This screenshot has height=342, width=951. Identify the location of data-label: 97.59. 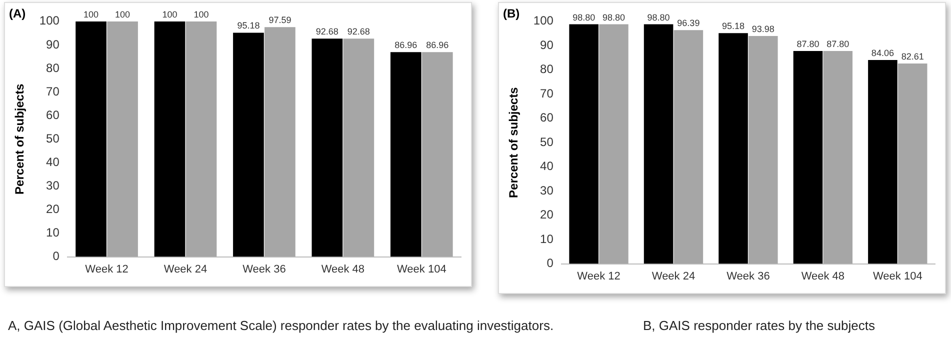
(280, 20).